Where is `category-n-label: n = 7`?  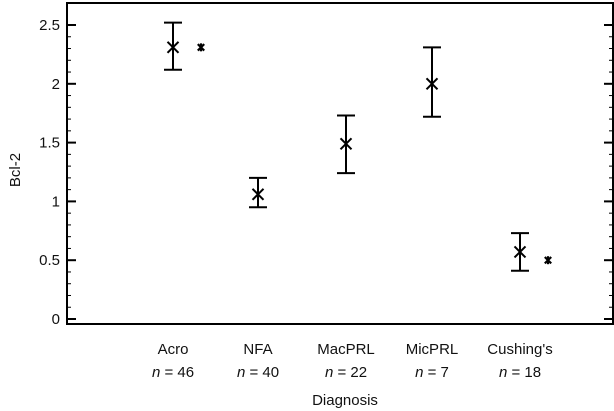
category-n-label: n = 7 is located at coordinates (432, 372).